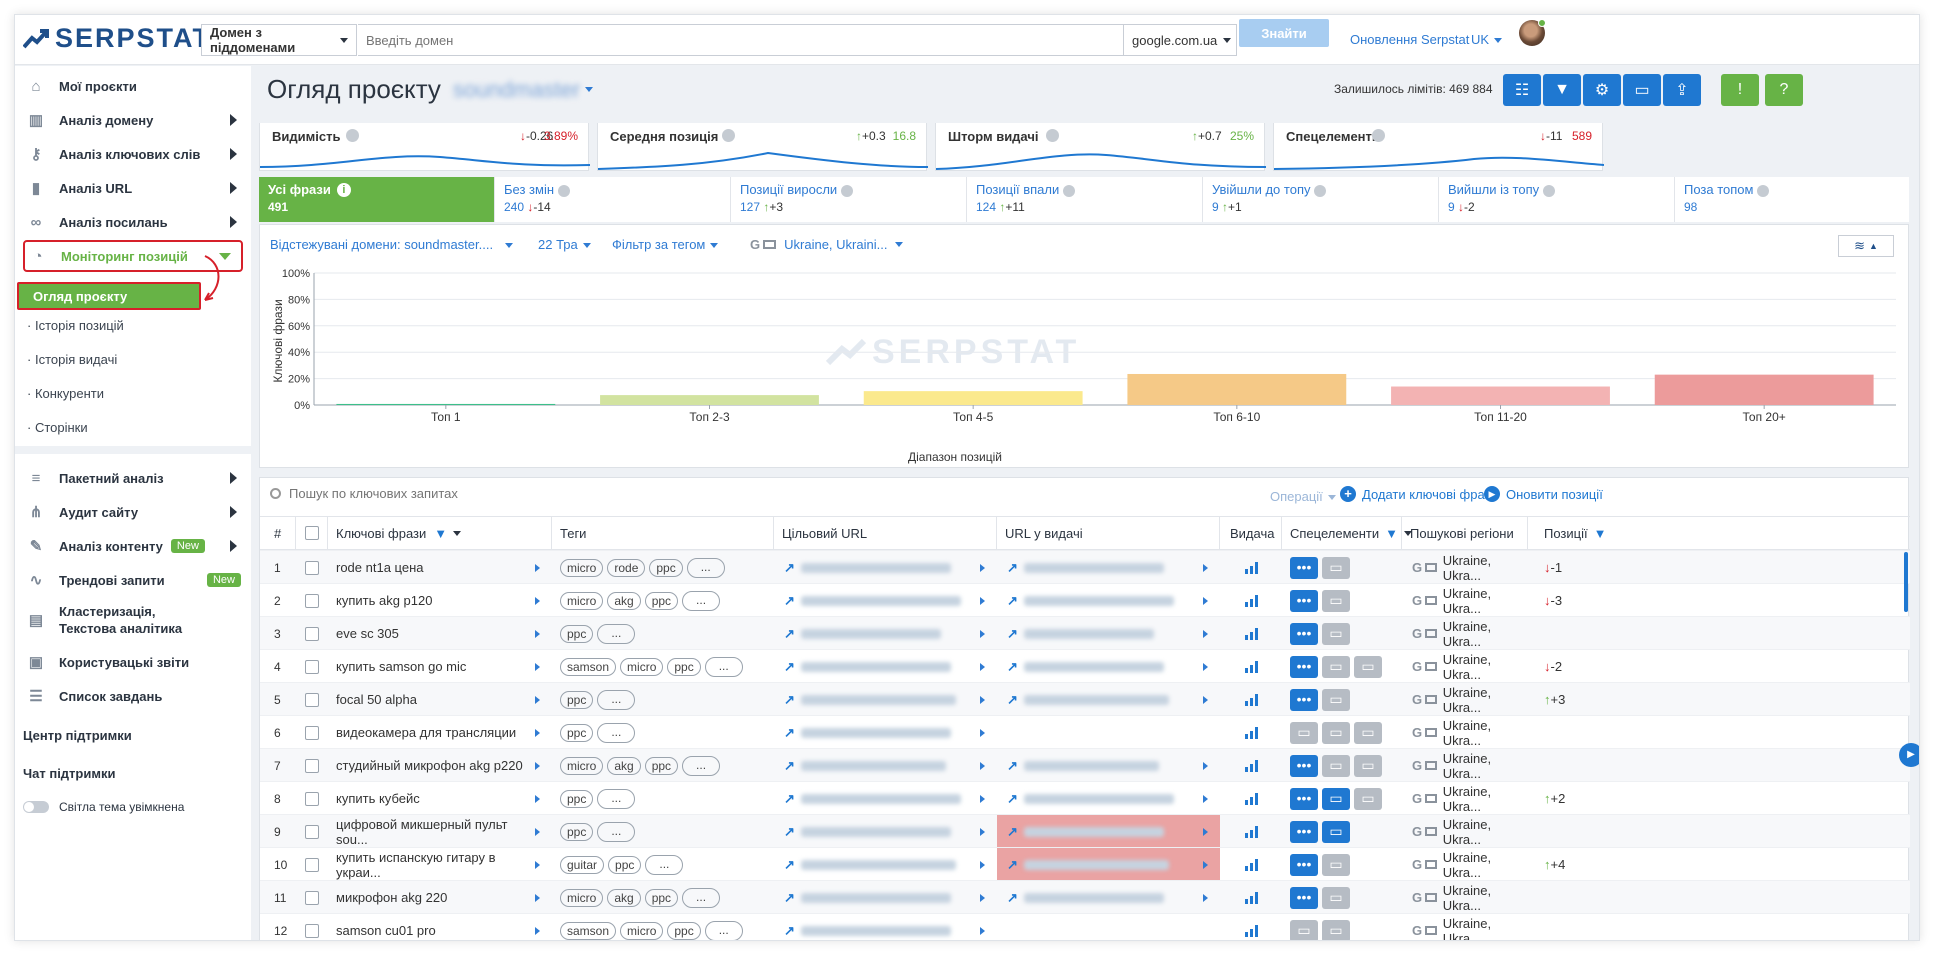  Describe the element at coordinates (1251, 927) in the screenshot. I see `serp-cell` at that location.